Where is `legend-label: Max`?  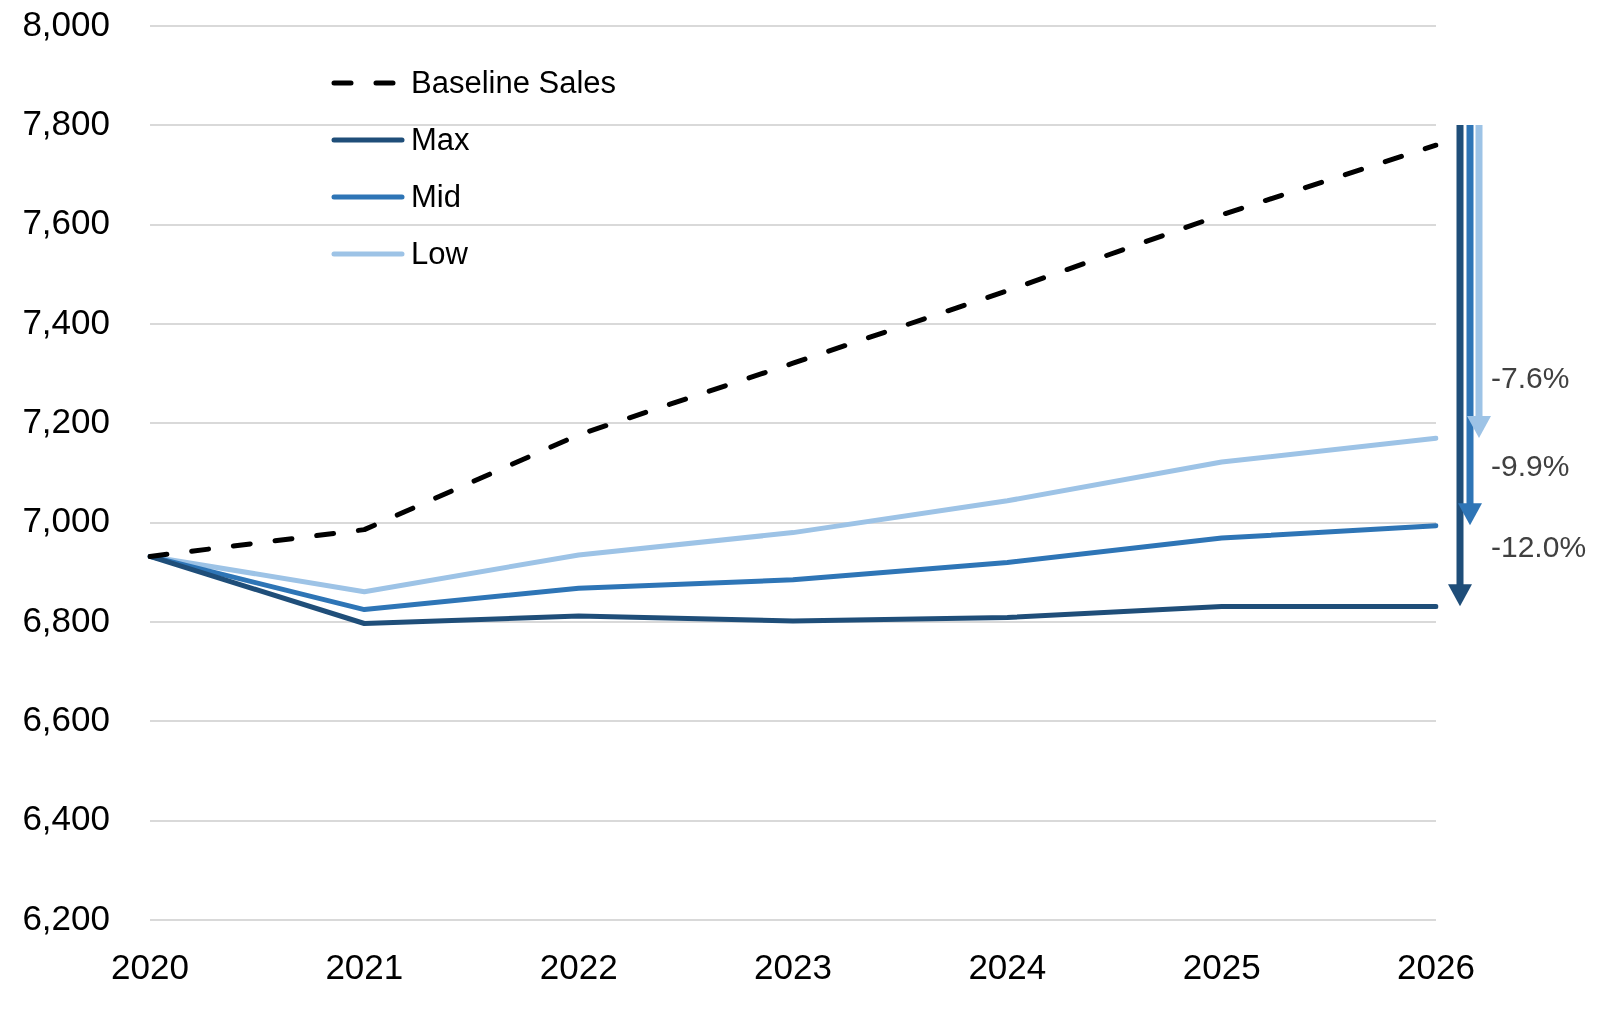
legend-label: Max is located at coordinates (440, 139).